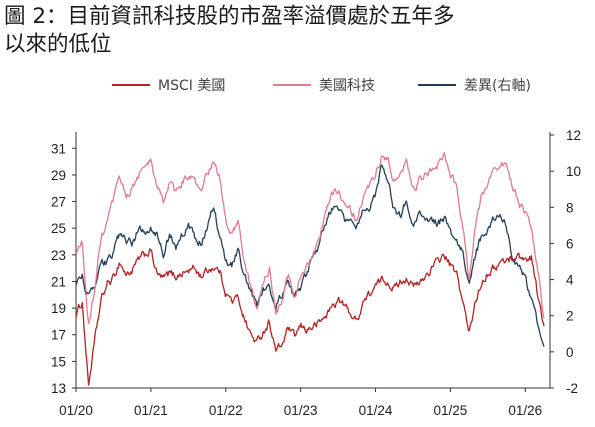 Image resolution: width=595 pixels, height=427 pixels. What do you see at coordinates (497, 86) in the screenshot?
I see `legend-label-difference: 差異(右軸)` at bounding box center [497, 86].